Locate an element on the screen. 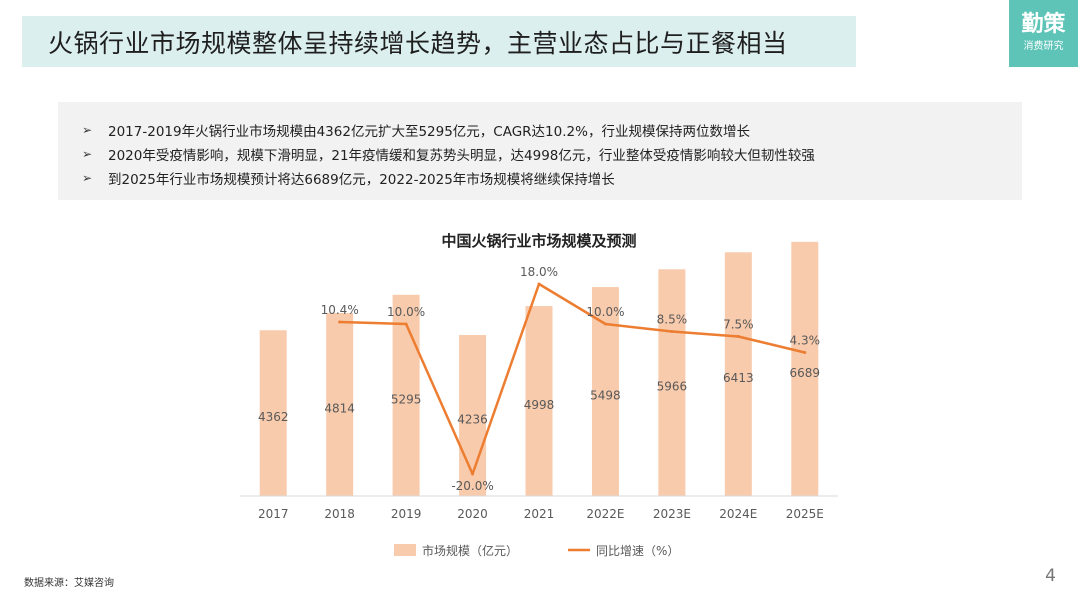  growth-point-2021 is located at coordinates (539, 284).